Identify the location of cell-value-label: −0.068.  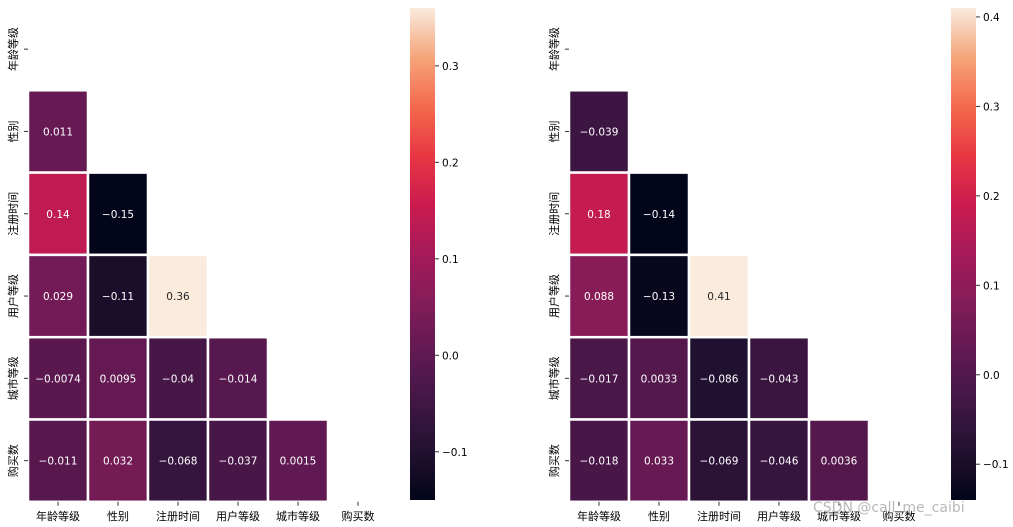
(178, 462).